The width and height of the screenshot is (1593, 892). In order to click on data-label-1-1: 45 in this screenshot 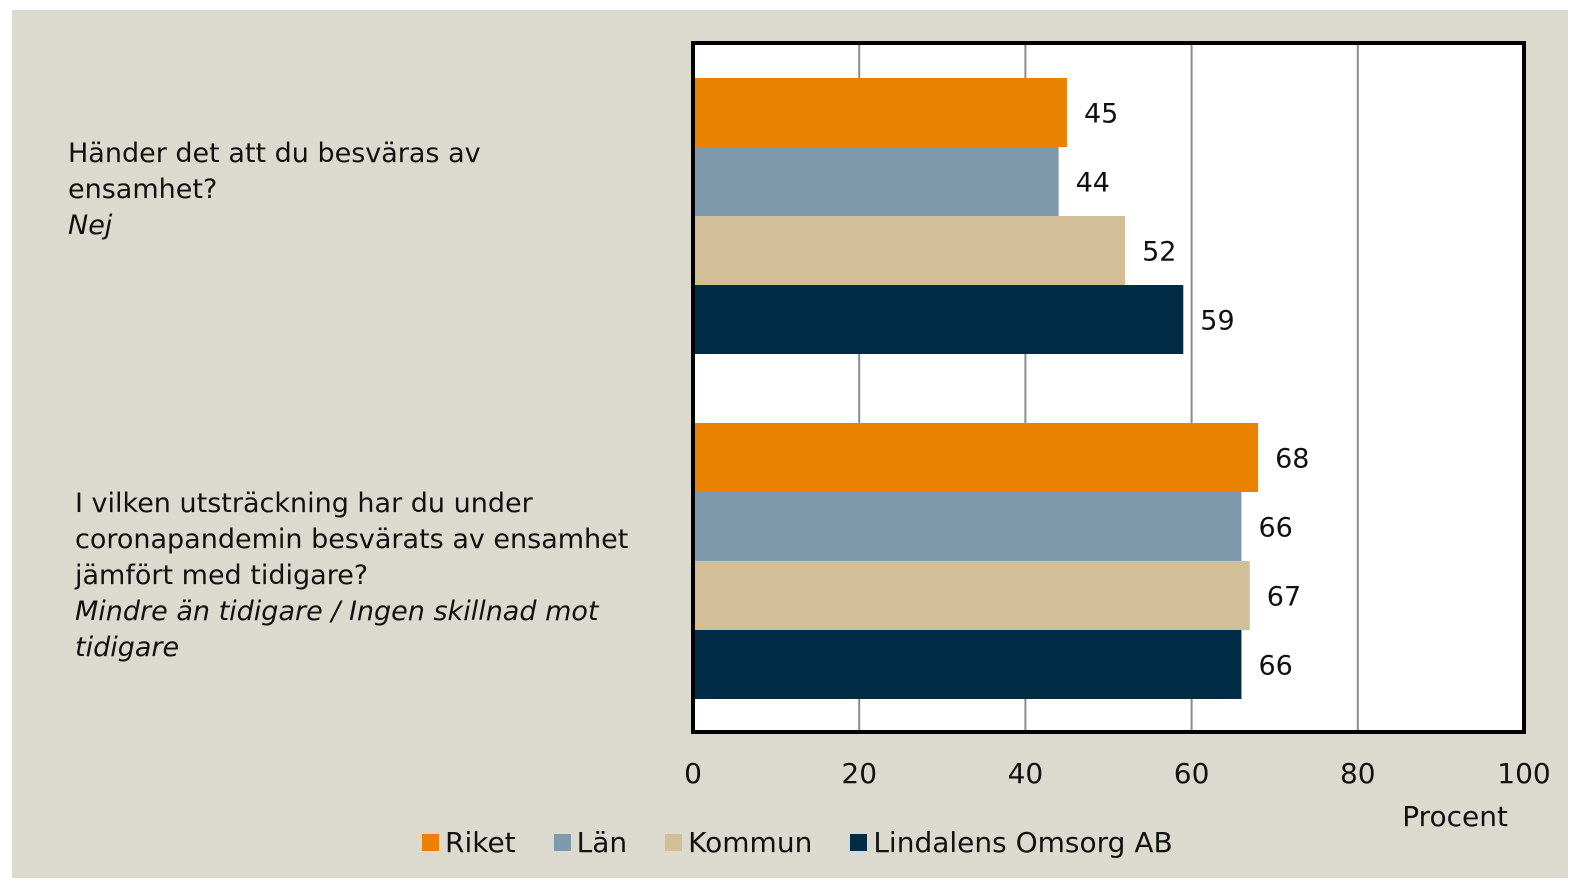, I will do `click(1101, 114)`.